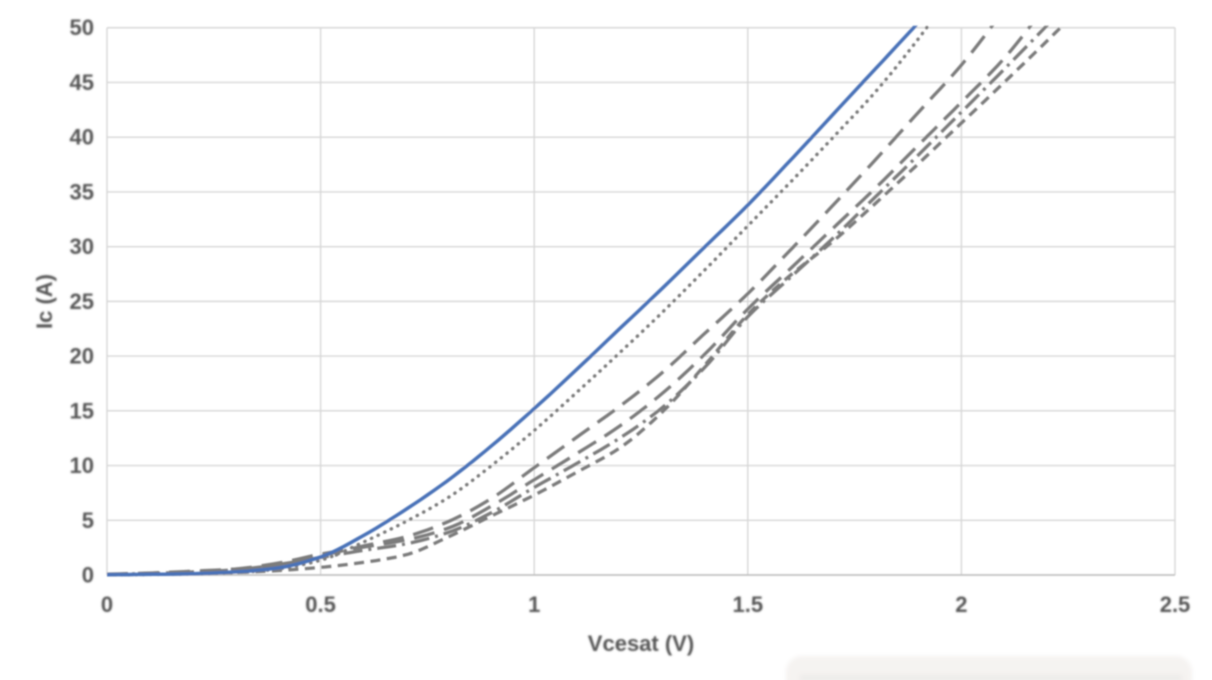 Image resolution: width=1212 pixels, height=680 pixels. What do you see at coordinates (82, 465) in the screenshot?
I see `svg-text: 10` at bounding box center [82, 465].